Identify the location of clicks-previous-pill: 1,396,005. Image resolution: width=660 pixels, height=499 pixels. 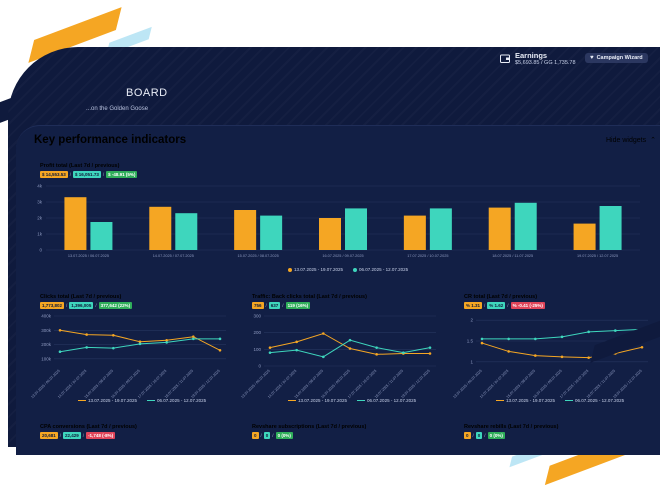
(81, 305).